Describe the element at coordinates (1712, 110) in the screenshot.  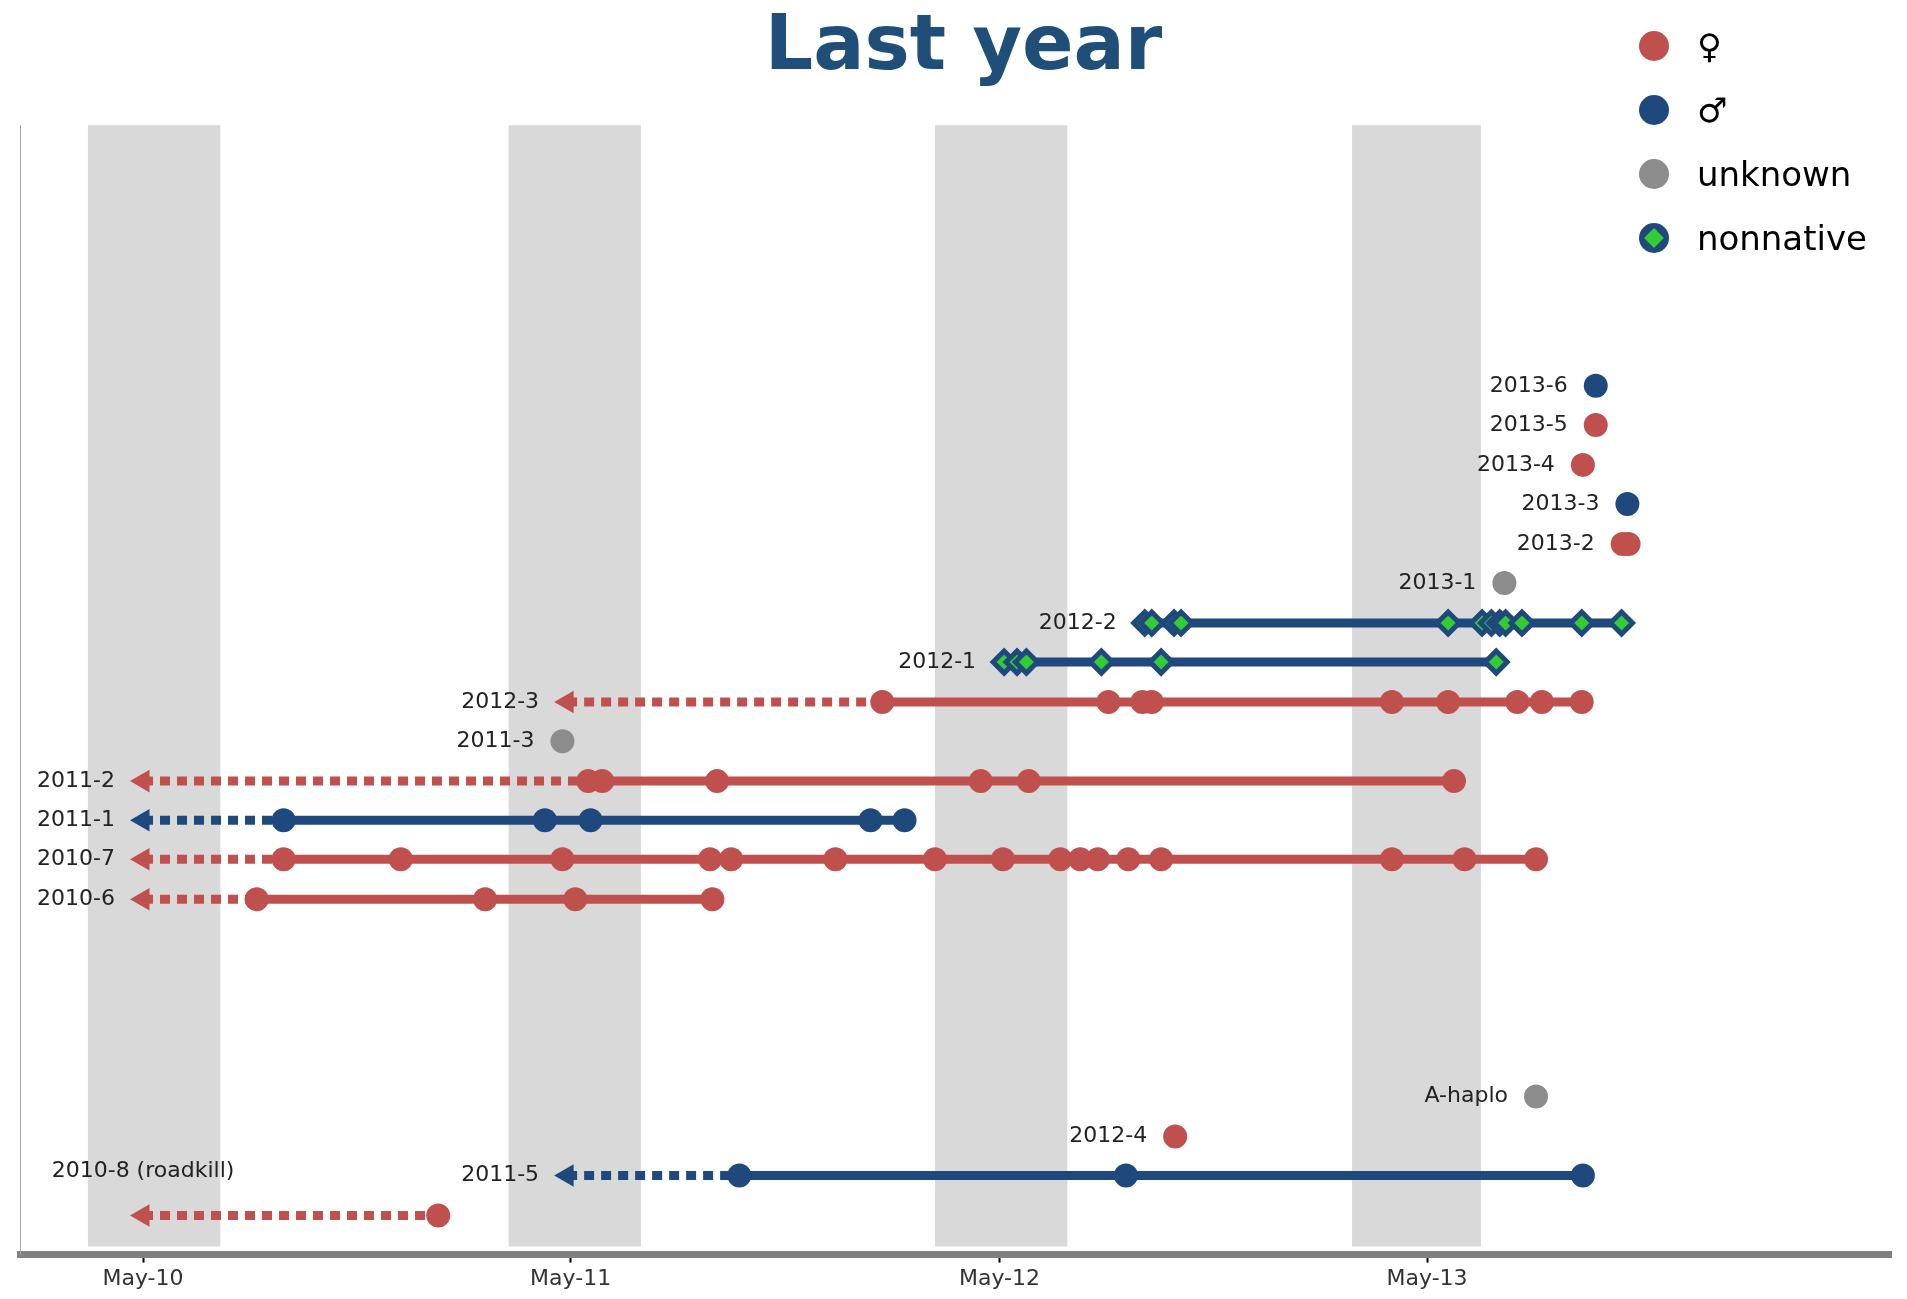
I see `legend-label: ♂` at that location.